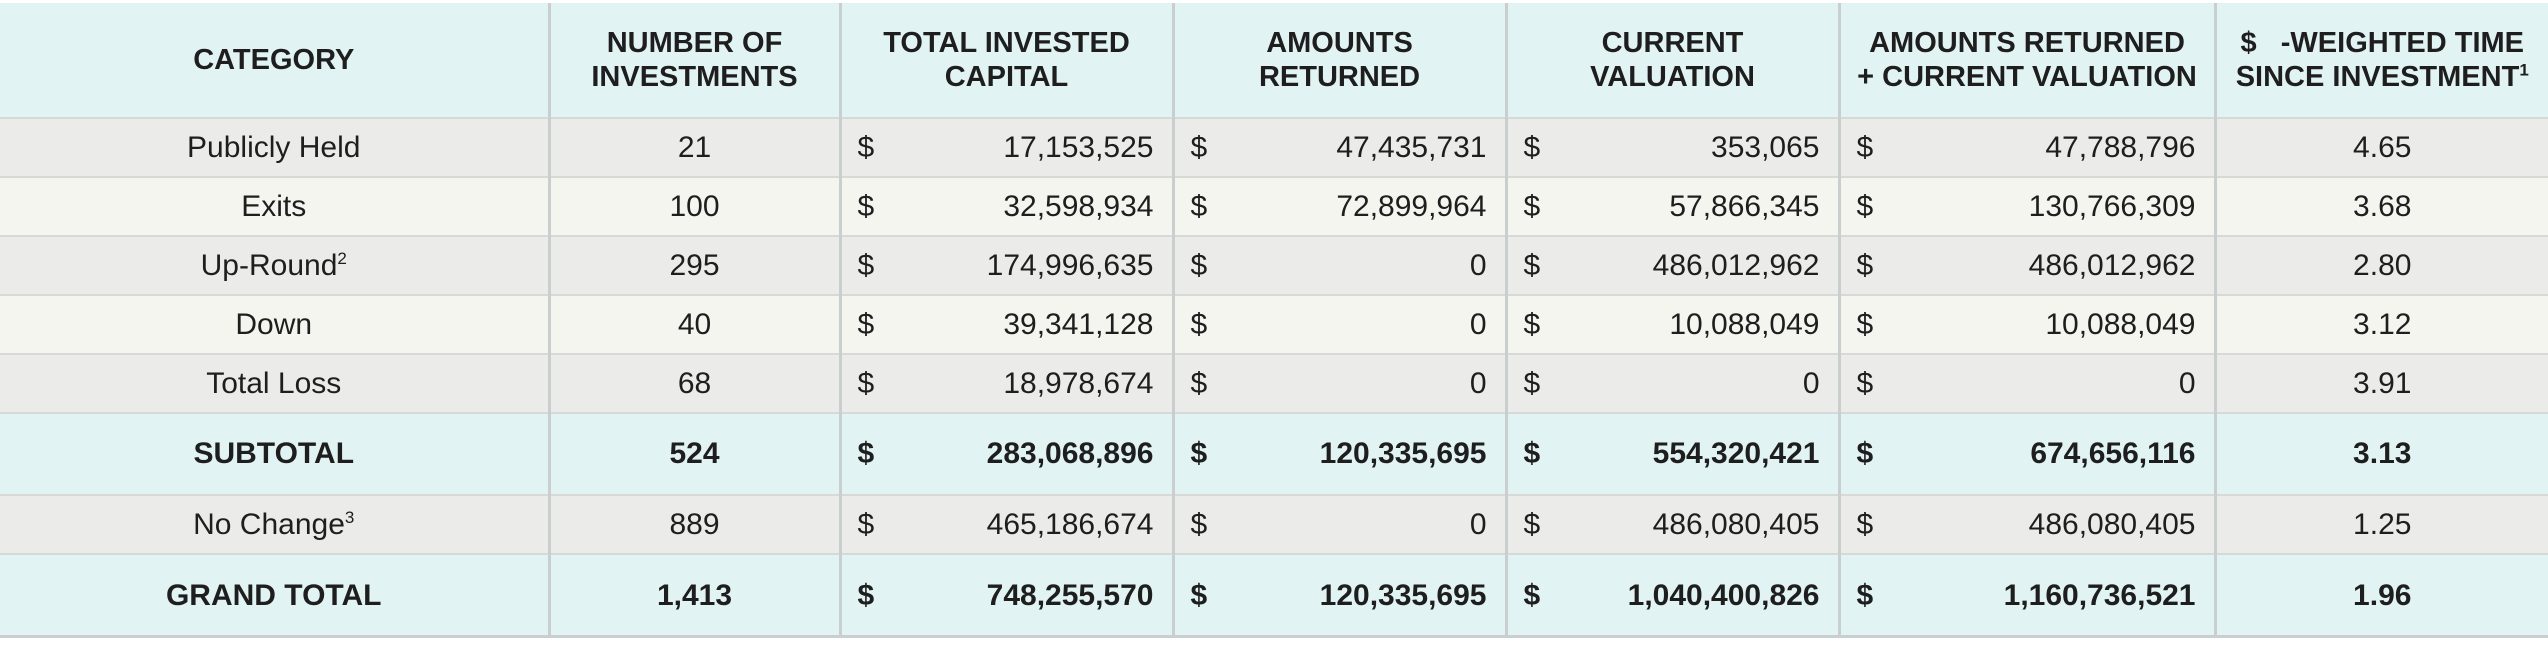 The image size is (2548, 653). What do you see at coordinates (342, 258) in the screenshot?
I see `footnote-marker: 2` at bounding box center [342, 258].